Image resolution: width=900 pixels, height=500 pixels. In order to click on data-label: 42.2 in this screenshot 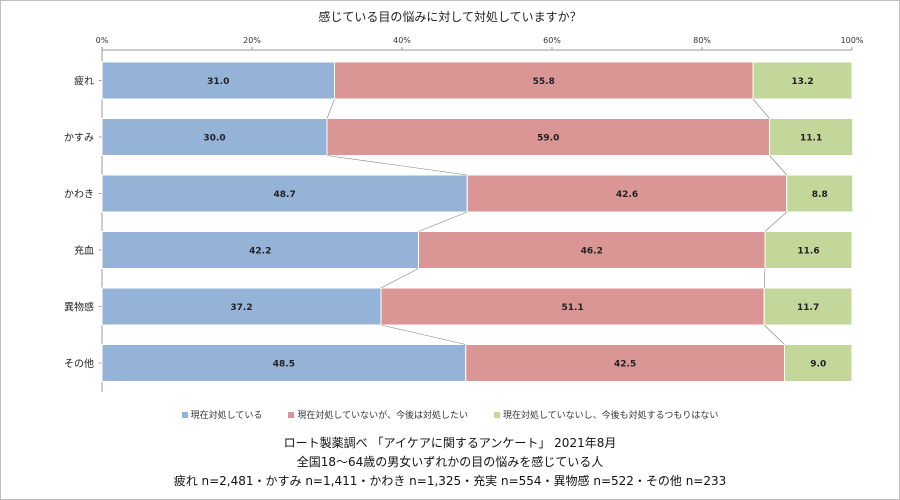, I will do `click(260, 252)`.